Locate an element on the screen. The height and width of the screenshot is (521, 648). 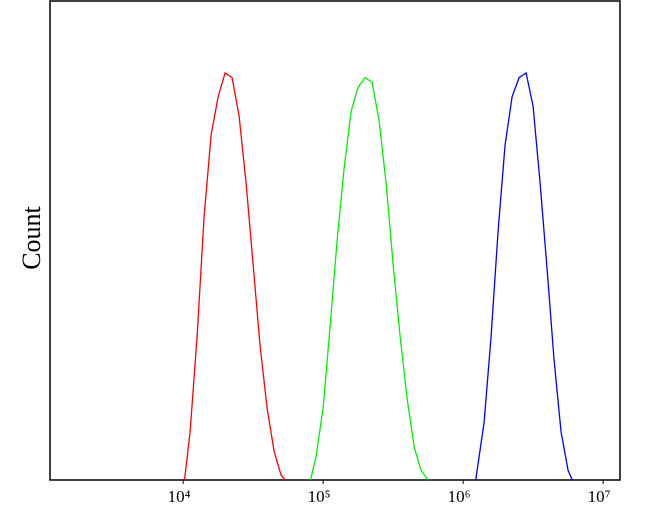
x-tick-label: 10⁵ is located at coordinates (319, 496).